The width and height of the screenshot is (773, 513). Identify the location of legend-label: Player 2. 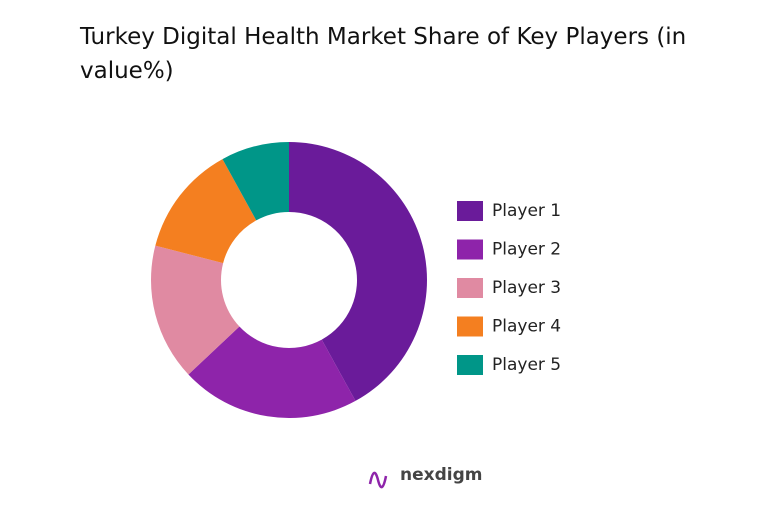
(526, 250).